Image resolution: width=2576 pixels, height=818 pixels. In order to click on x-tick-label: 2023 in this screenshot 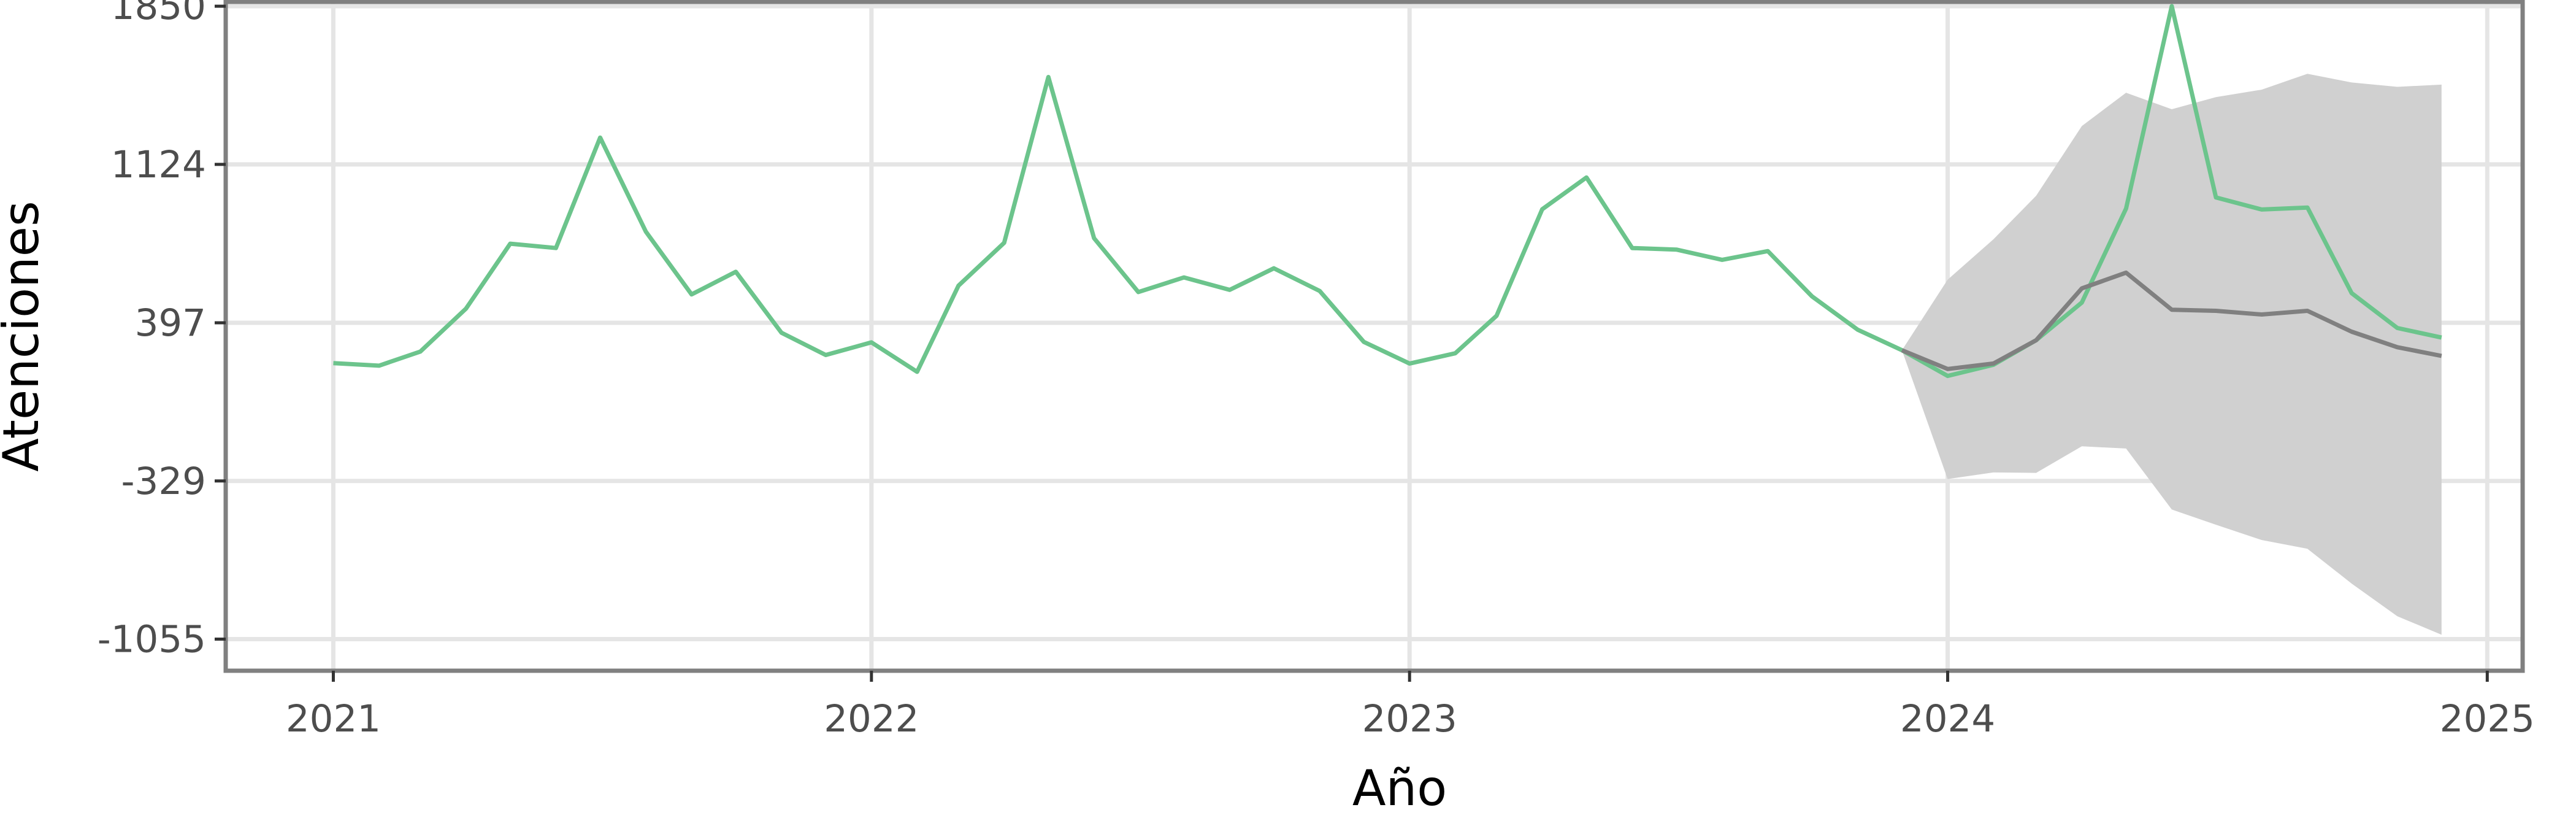, I will do `click(1409, 719)`.